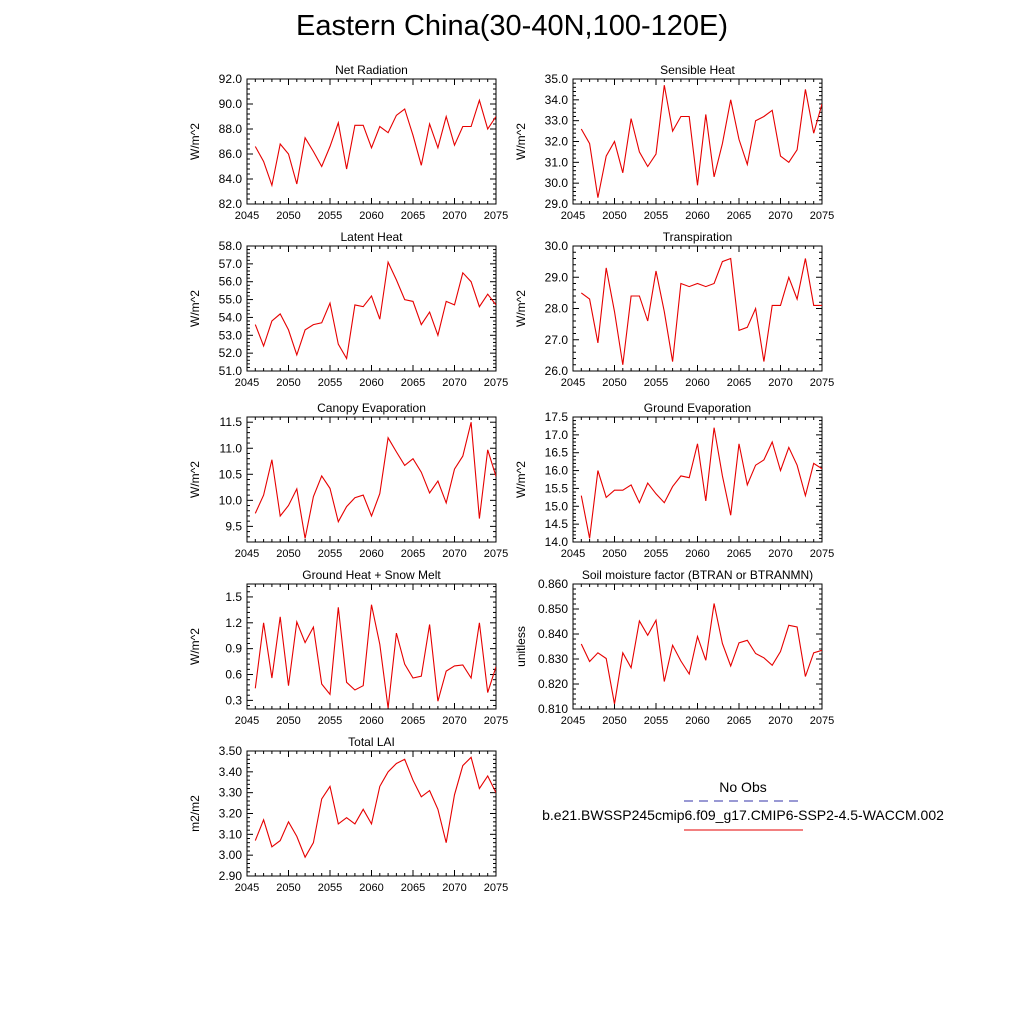 The width and height of the screenshot is (1024, 1024). I want to click on y-tick-label: 9.5, so click(233, 526).